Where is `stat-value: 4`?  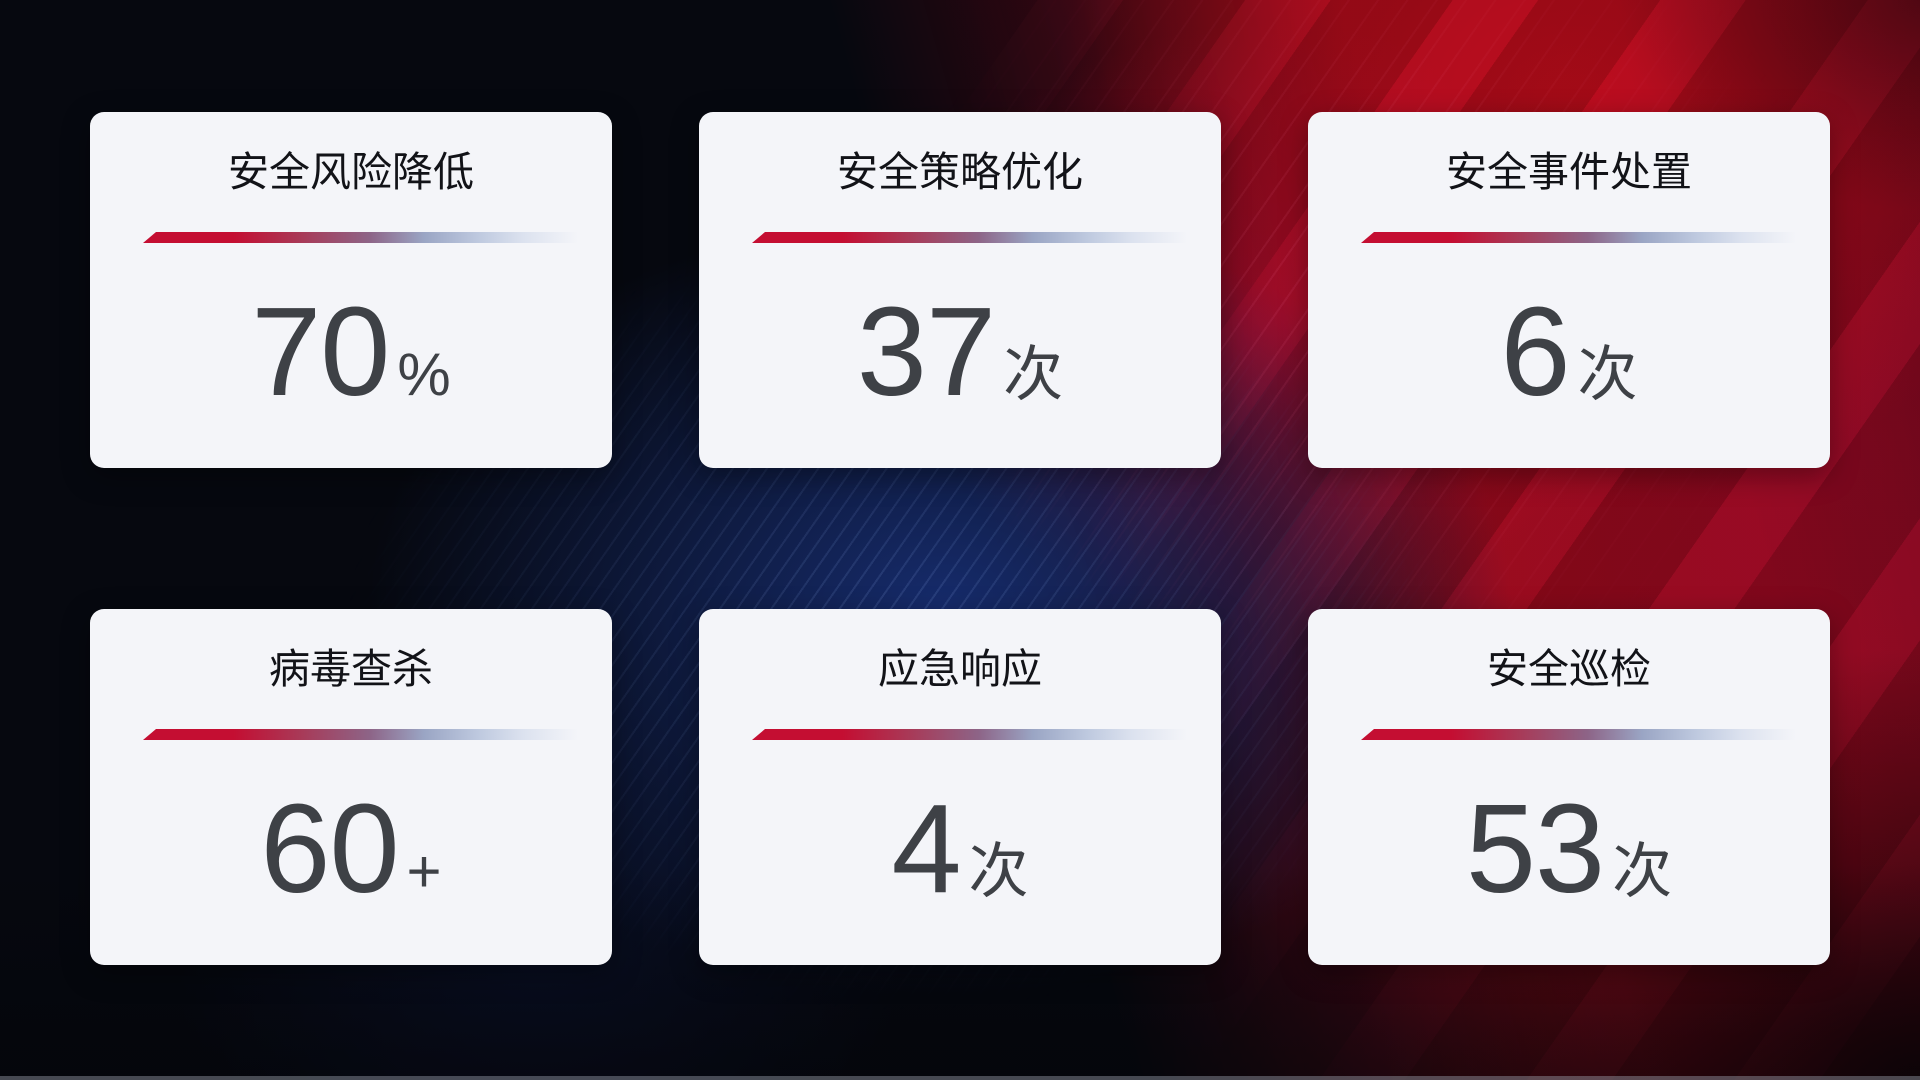 stat-value: 4 is located at coordinates (926, 848).